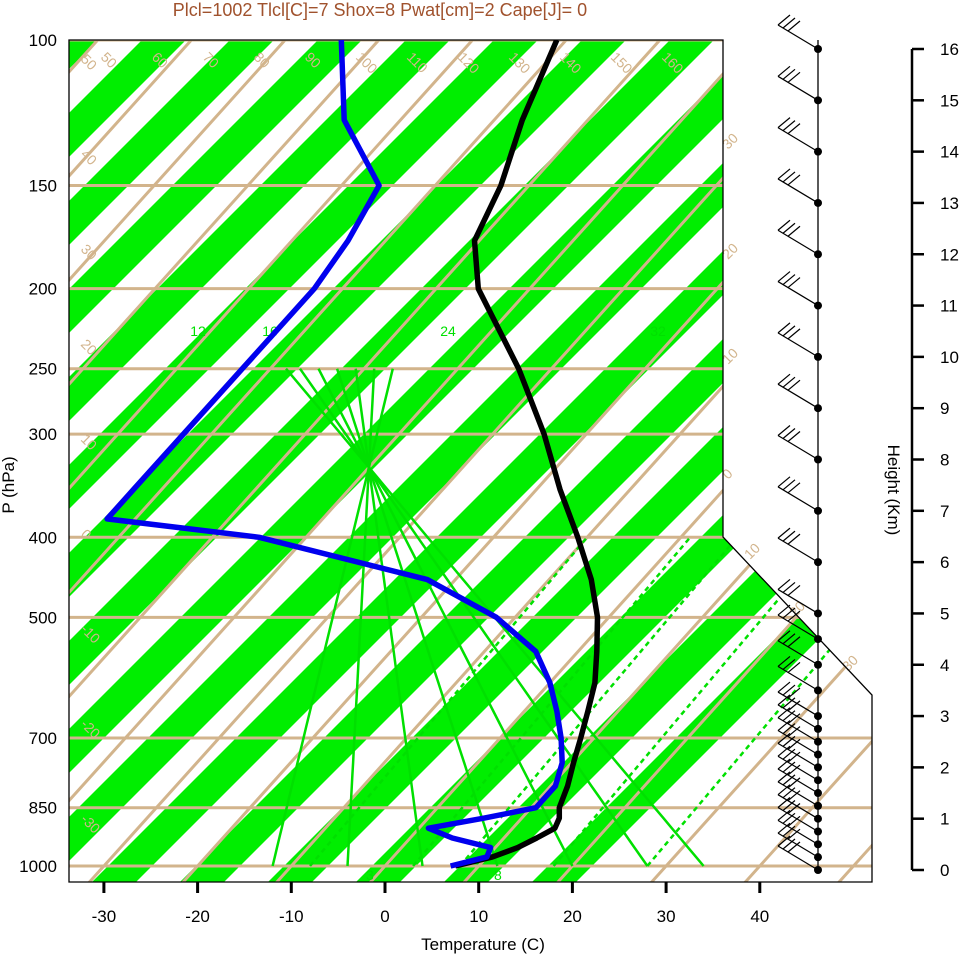  What do you see at coordinates (43, 185) in the screenshot?
I see `y-tick-label: 150` at bounding box center [43, 185].